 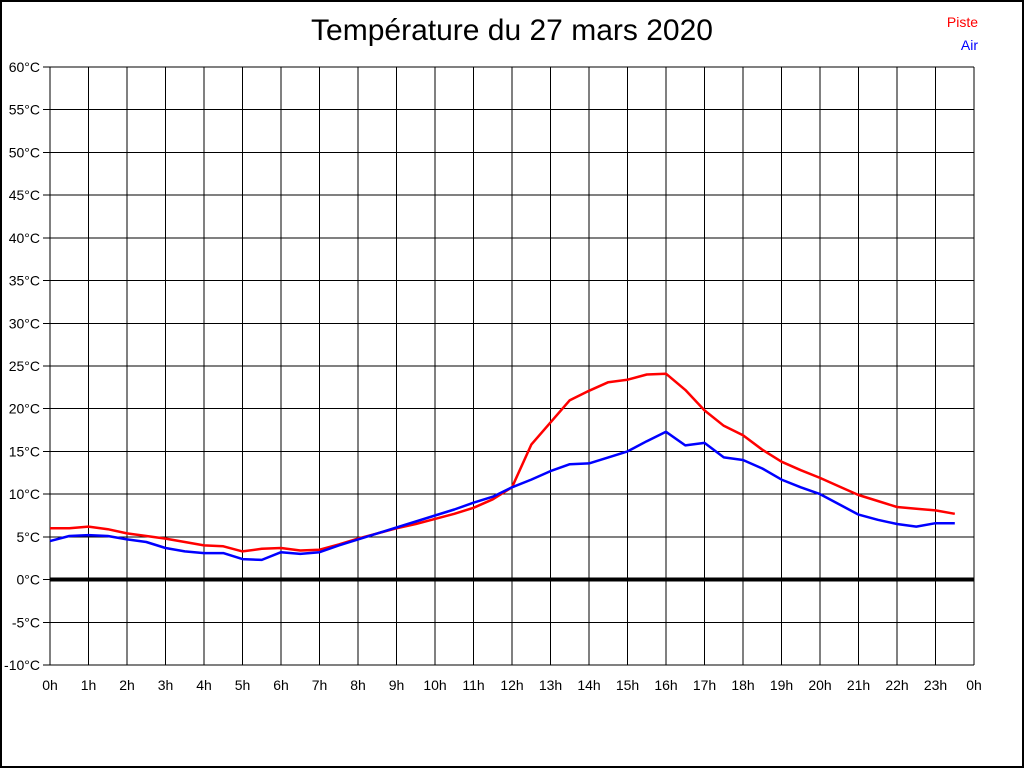 What do you see at coordinates (24, 67) in the screenshot?
I see `svg-text: 60°C` at bounding box center [24, 67].